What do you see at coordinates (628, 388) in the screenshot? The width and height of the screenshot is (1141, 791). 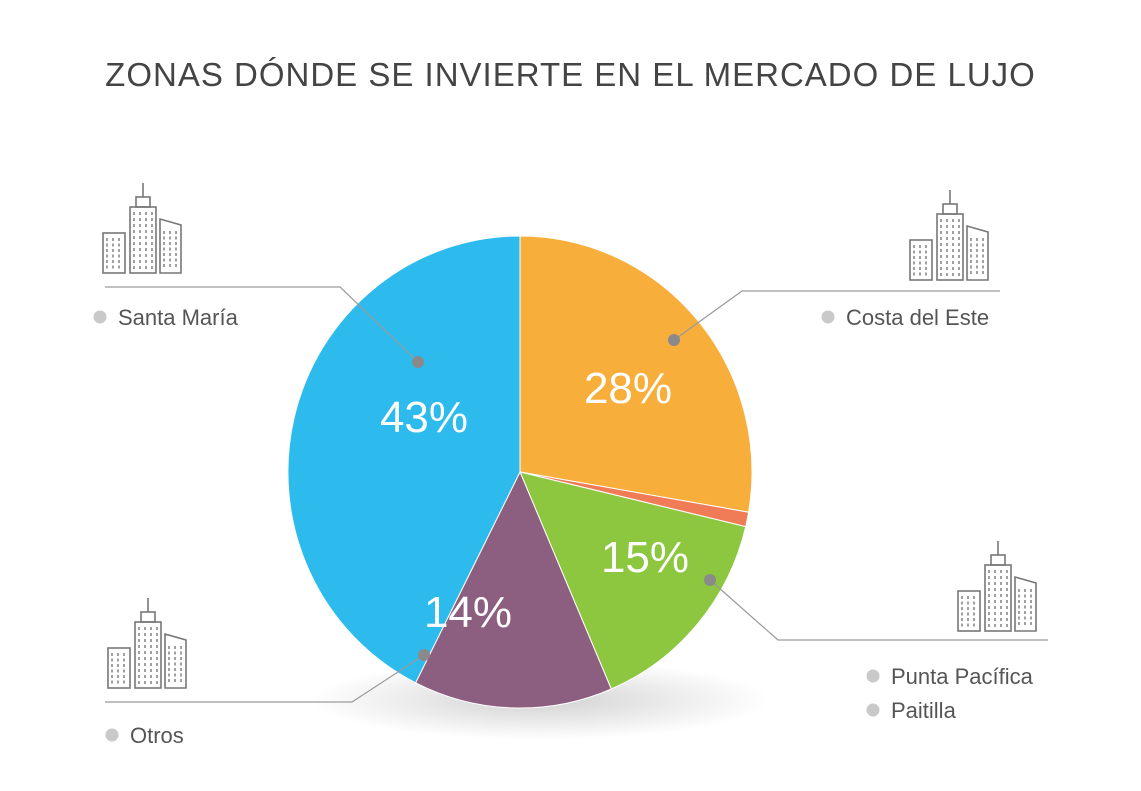 I see `slice-label: 28%` at bounding box center [628, 388].